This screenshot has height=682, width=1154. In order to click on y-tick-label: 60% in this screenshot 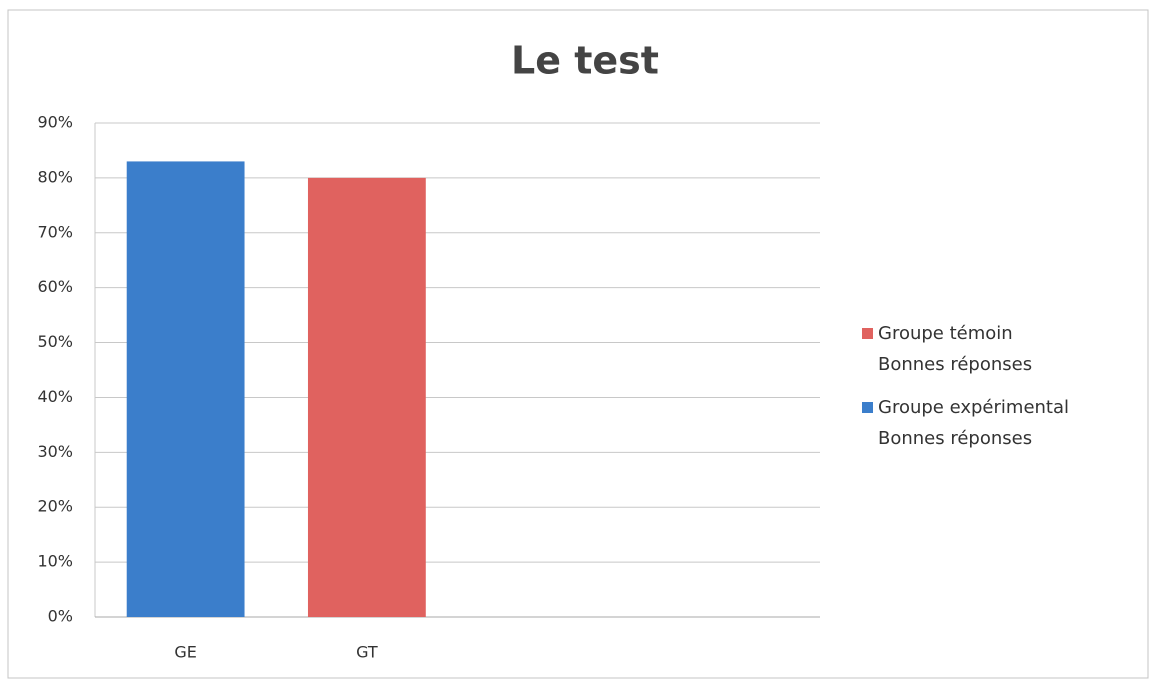, I will do `click(55, 286)`.